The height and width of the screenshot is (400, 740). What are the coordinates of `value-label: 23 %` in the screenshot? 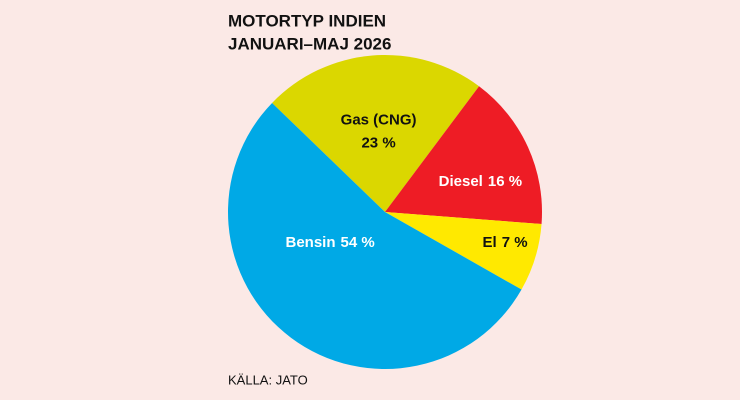 It's located at (378, 142).